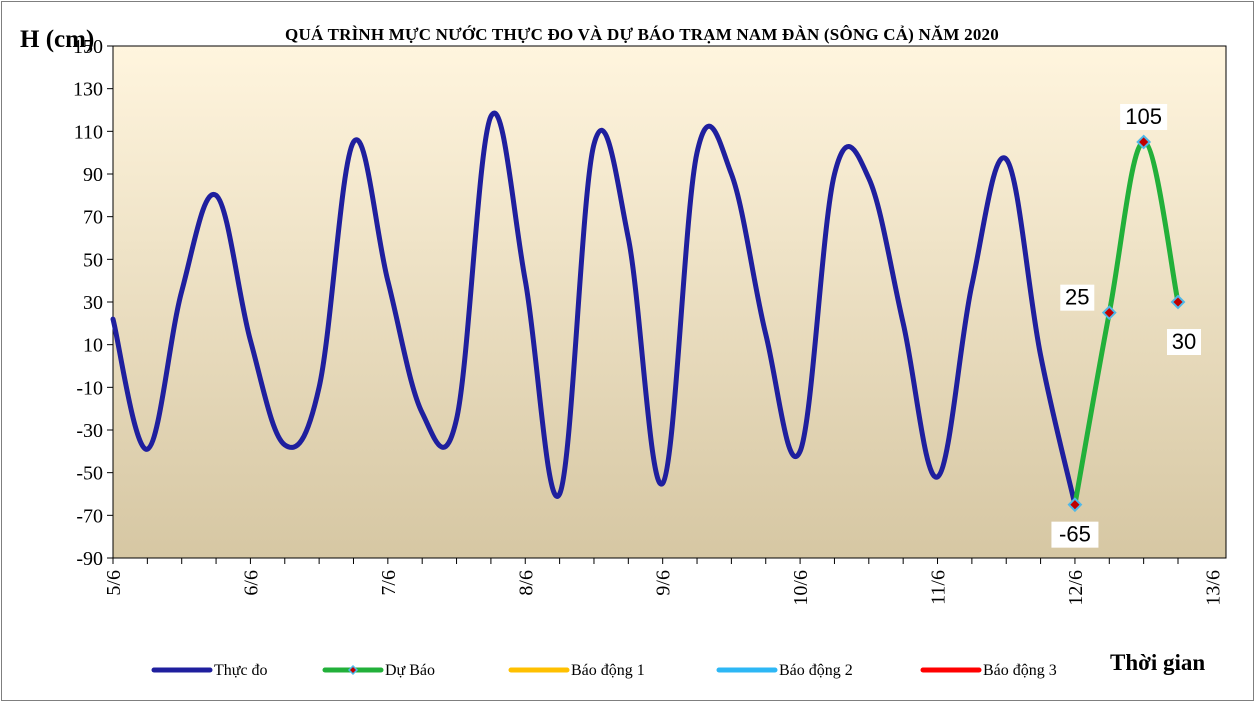  I want to click on y-tick-label: 10, so click(93, 346).